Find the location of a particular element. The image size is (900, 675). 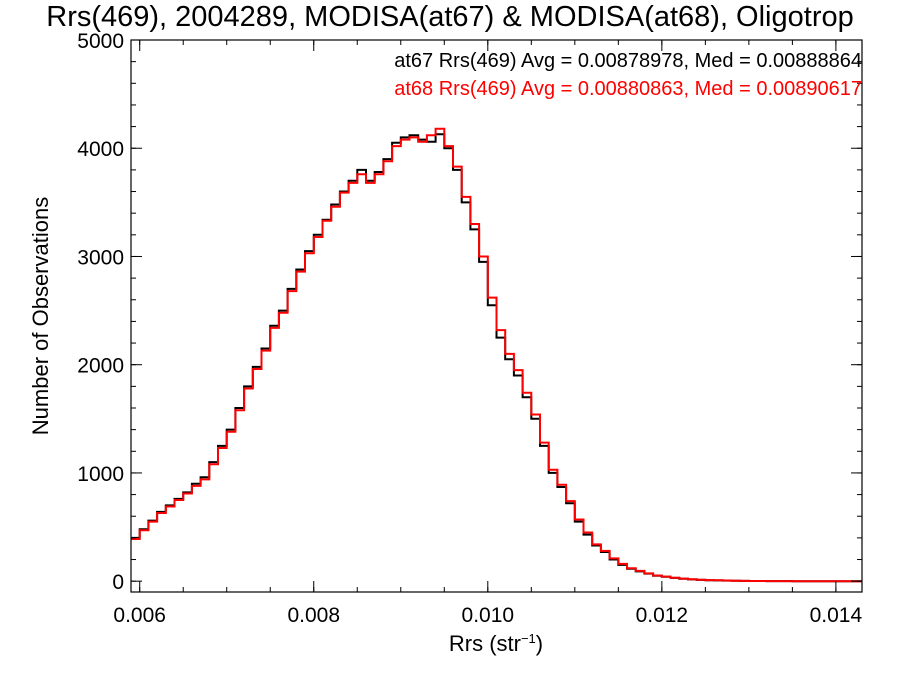

x-tick-label: 0.006 is located at coordinates (139, 615).